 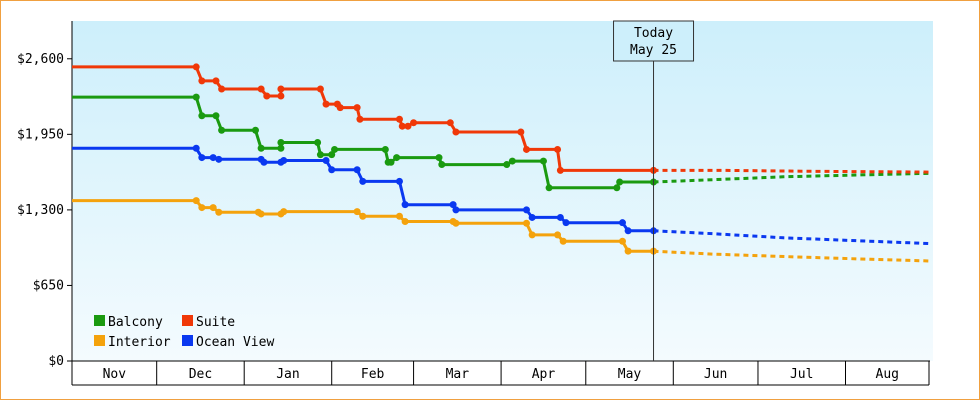 What do you see at coordinates (200, 374) in the screenshot?
I see `month-label: Dec` at bounding box center [200, 374].